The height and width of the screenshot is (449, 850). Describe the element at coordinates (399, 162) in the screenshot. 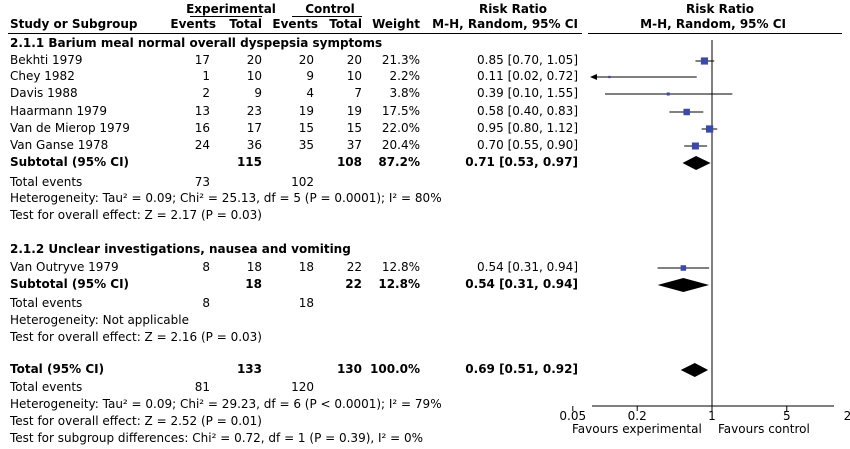

I see `weight: 87.2%` at that location.